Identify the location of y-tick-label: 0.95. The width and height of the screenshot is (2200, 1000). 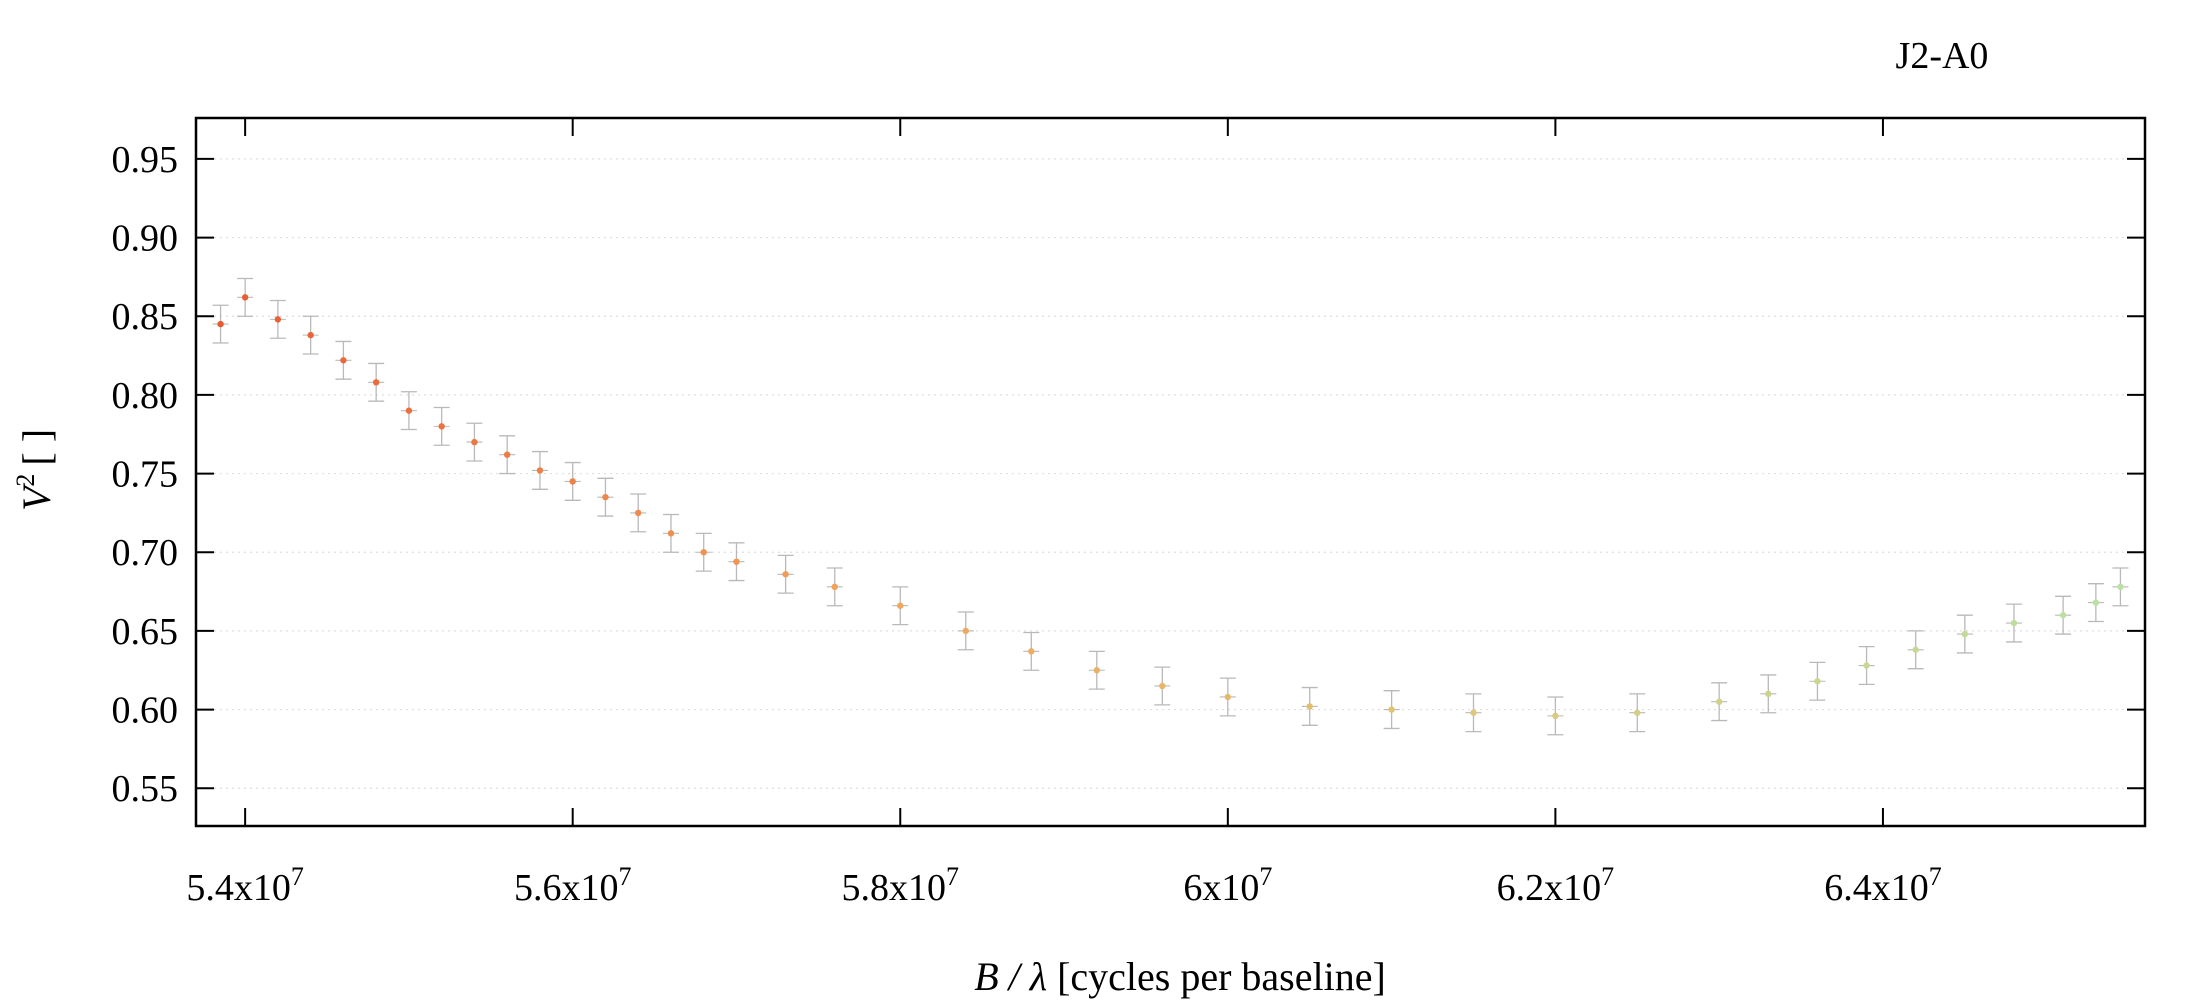
(145, 160).